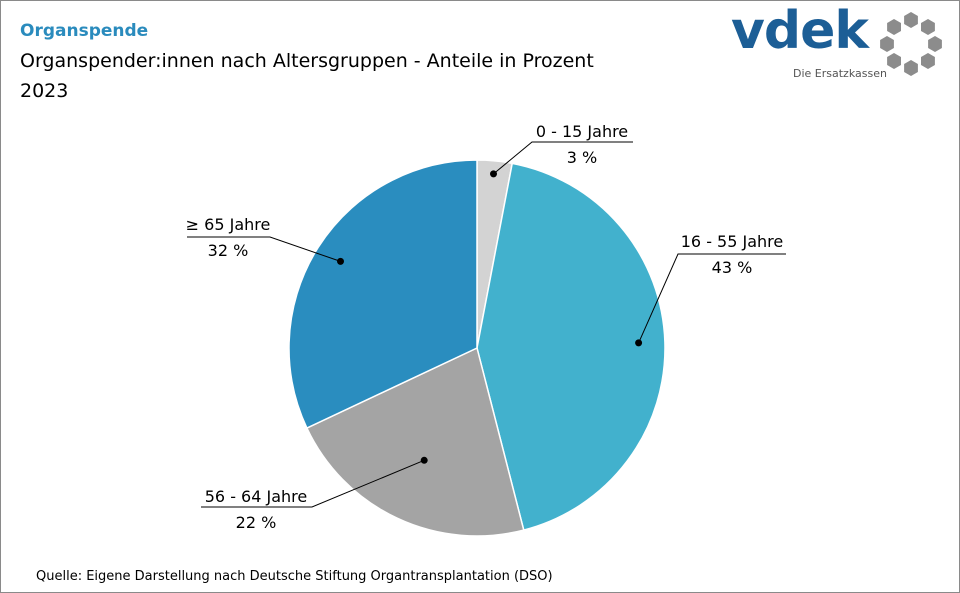 The width and height of the screenshot is (960, 593). Describe the element at coordinates (44, 91) in the screenshot. I see `chart-year: 2023` at that location.